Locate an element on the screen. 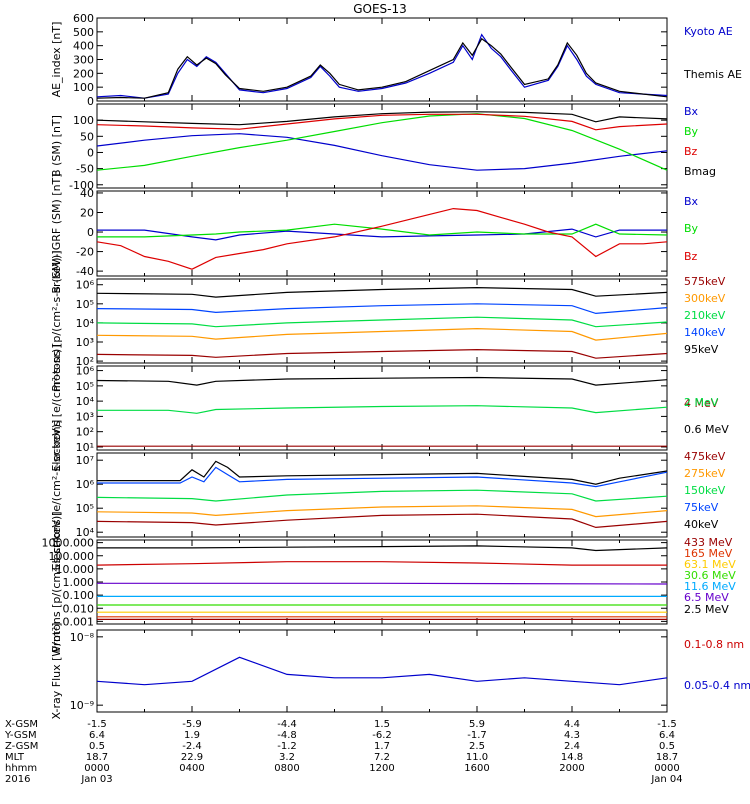  x-axis-value: 1.9 is located at coordinates (192, 735).